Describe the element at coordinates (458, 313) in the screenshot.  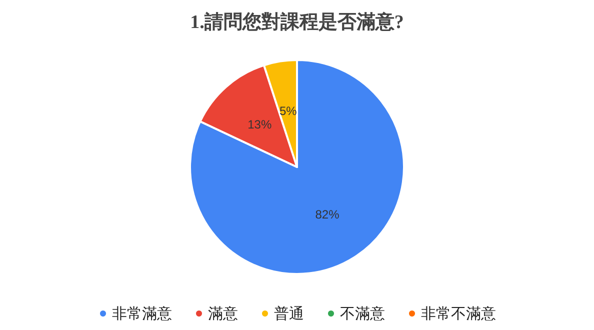
I see `legend-label: 非常不滿意` at that location.